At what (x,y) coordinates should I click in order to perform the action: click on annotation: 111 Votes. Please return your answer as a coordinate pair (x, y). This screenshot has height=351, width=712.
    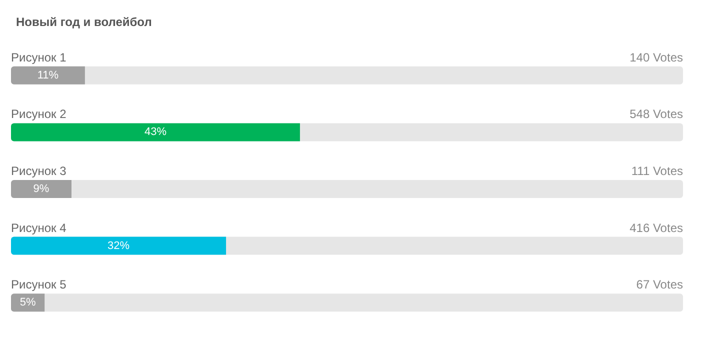
    Looking at the image, I should click on (657, 171).